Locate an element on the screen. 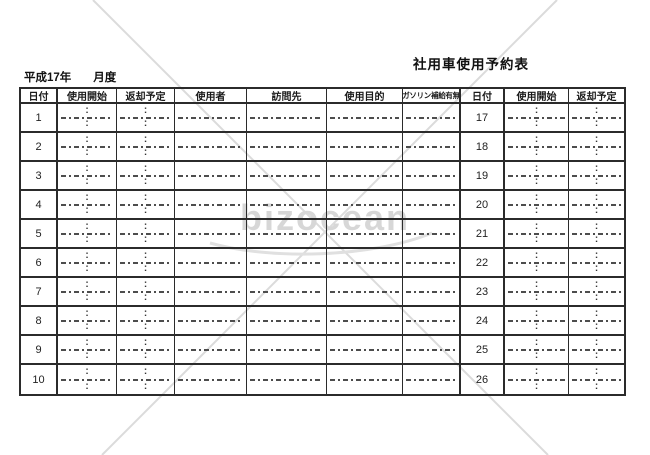 This screenshot has width=650, height=455. day-cell: 22 is located at coordinates (483, 263).